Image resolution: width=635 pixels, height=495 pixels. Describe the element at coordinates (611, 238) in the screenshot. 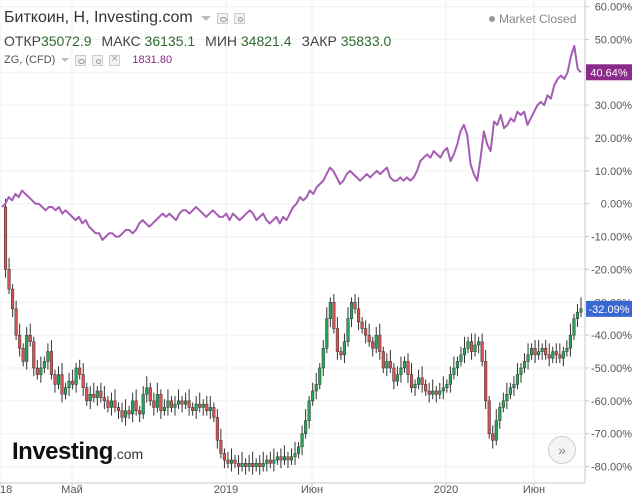

I see `y-tick-label: -10.00%` at that location.